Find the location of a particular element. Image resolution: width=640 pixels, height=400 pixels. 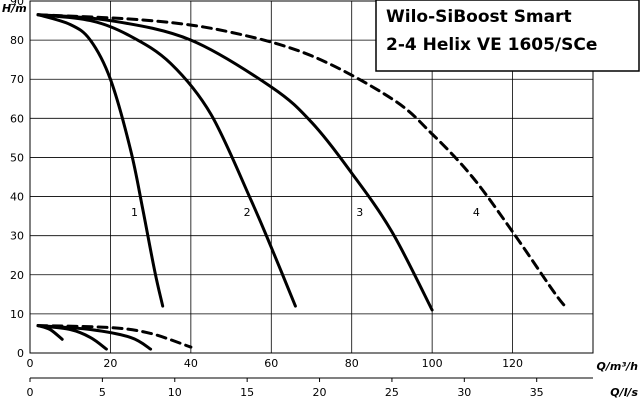

y-tick-label: 80 is located at coordinates (17, 40).